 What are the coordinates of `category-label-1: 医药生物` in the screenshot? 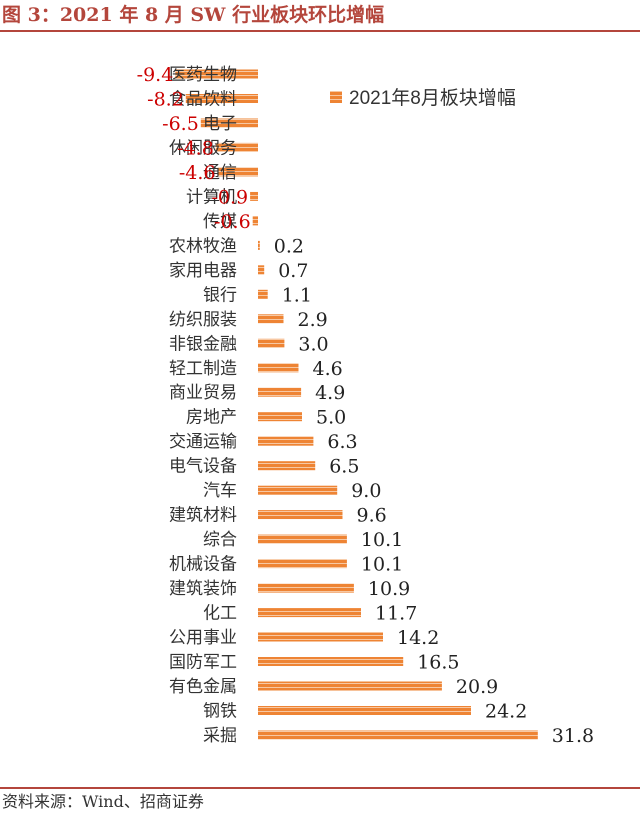 It's located at (203, 75).